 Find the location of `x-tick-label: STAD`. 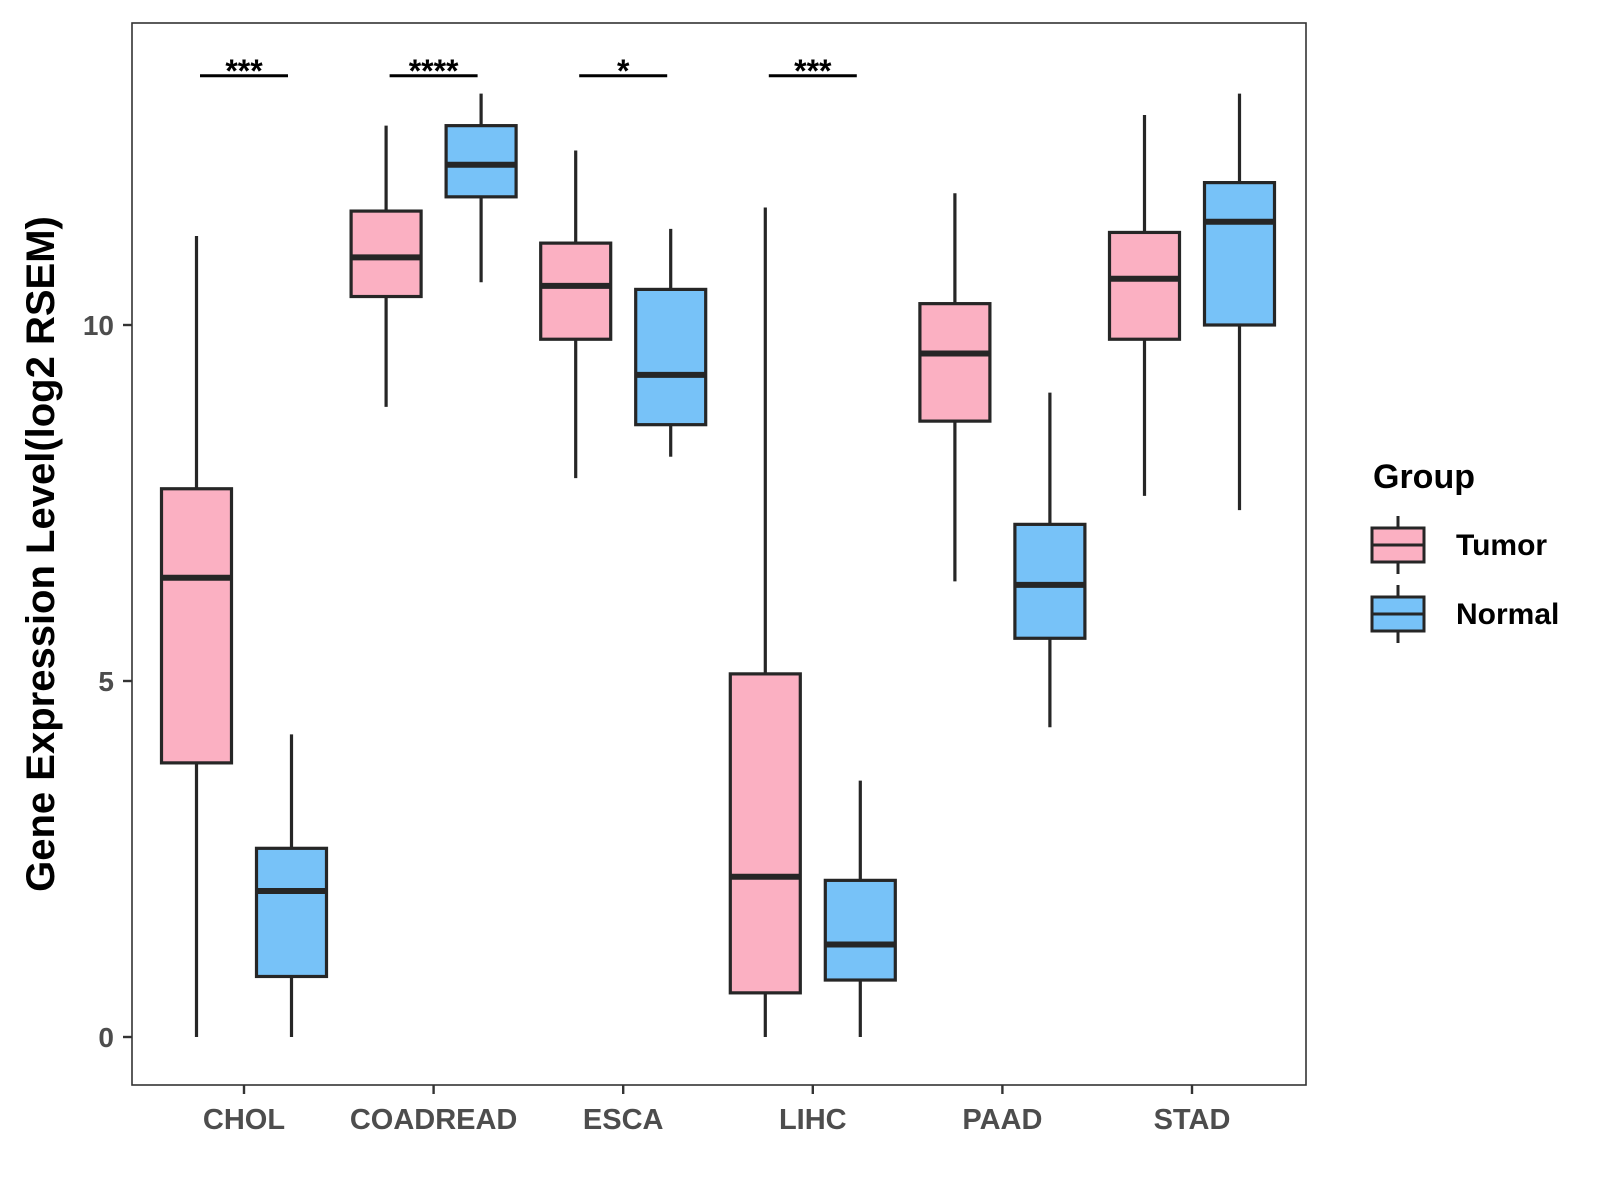

x-tick-label: STAD is located at coordinates (1192, 1120).